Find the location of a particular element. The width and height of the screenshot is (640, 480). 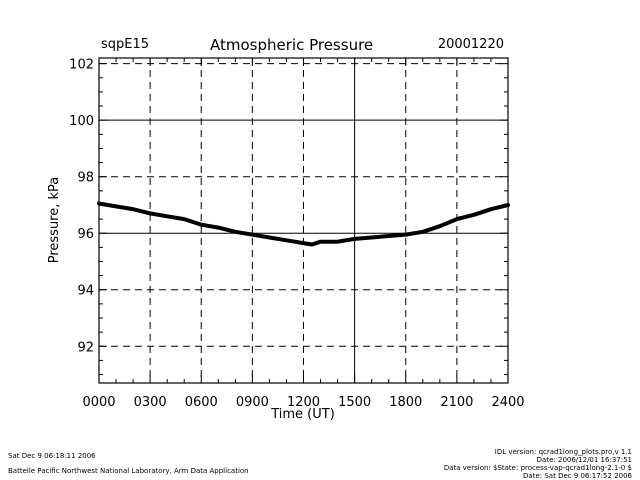

y-axis-label: Pressure, kPa is located at coordinates (54, 220).